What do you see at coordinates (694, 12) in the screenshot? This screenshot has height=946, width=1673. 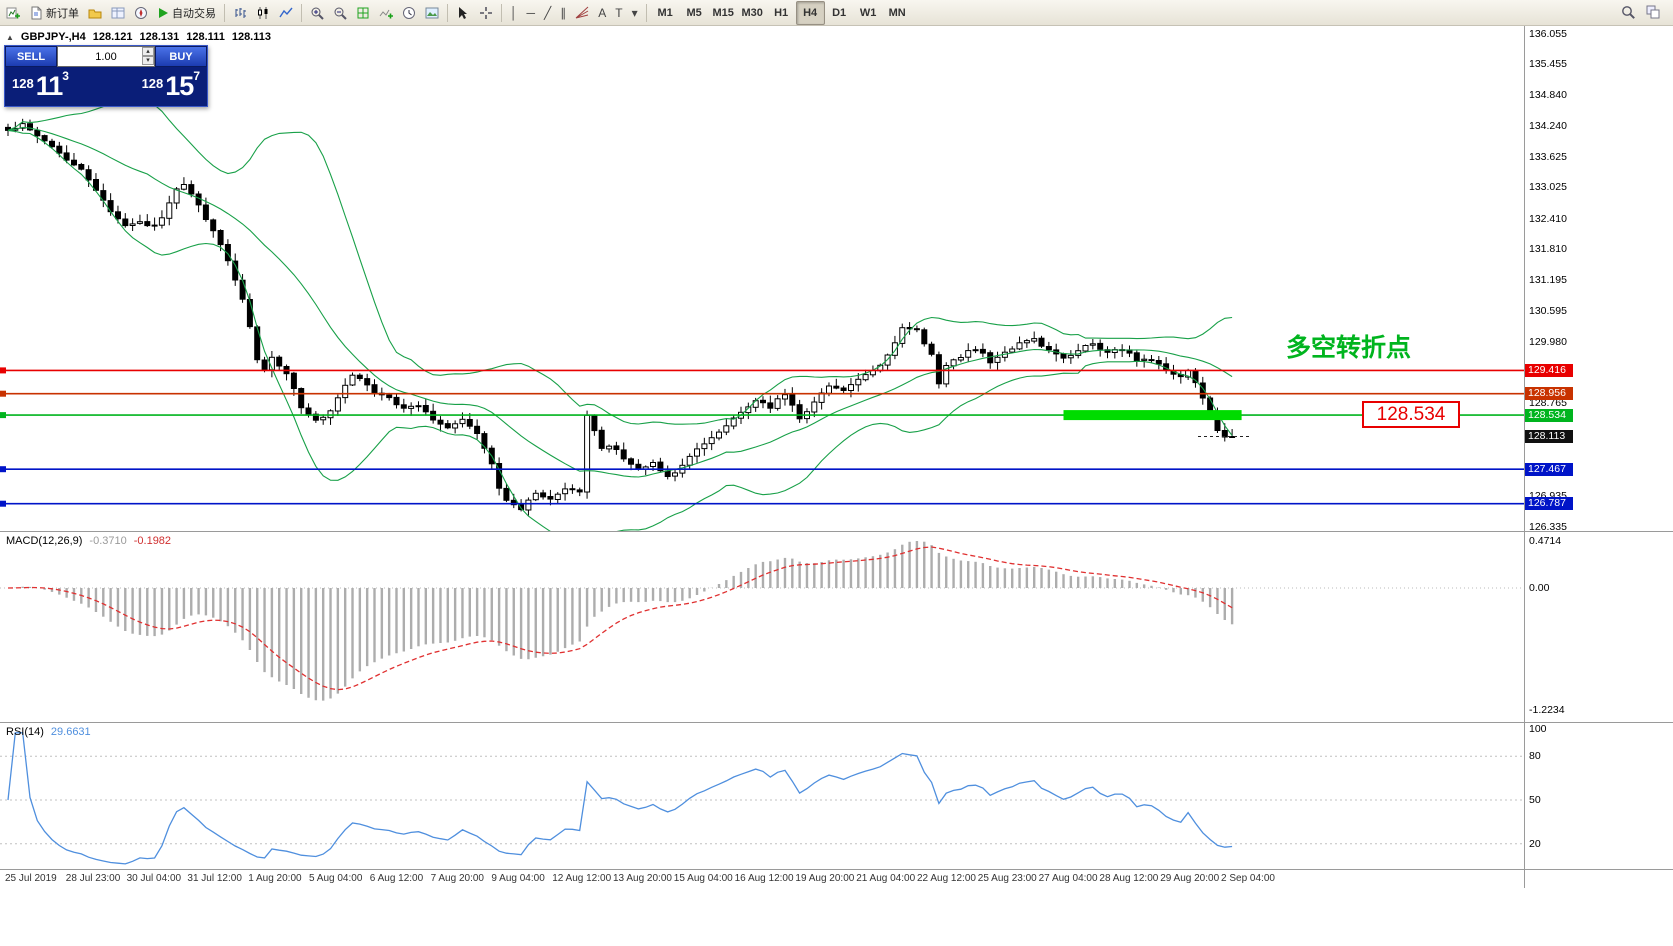 I see `timeframe-m5-button: M5` at bounding box center [694, 12].